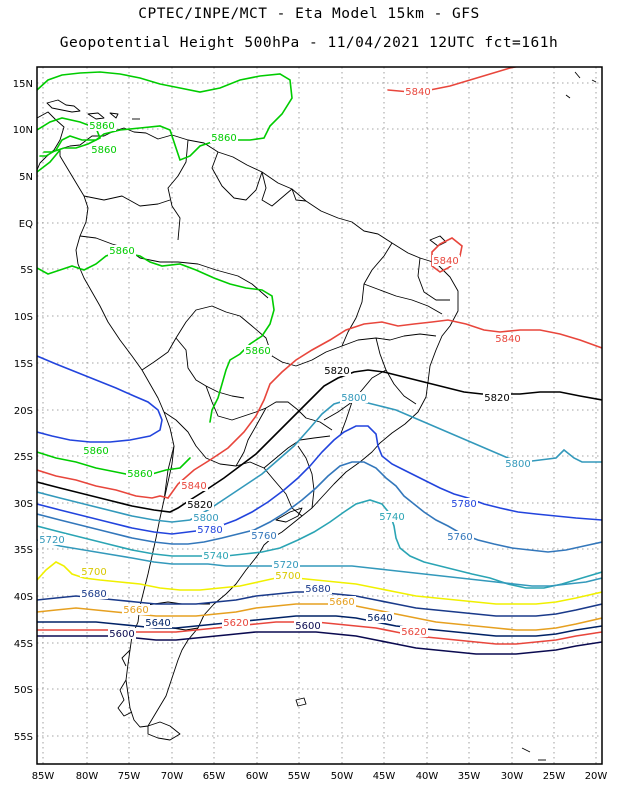 This screenshot has height=800, width=618. I want to click on longitude-tick-label: 80W, so click(87, 776).